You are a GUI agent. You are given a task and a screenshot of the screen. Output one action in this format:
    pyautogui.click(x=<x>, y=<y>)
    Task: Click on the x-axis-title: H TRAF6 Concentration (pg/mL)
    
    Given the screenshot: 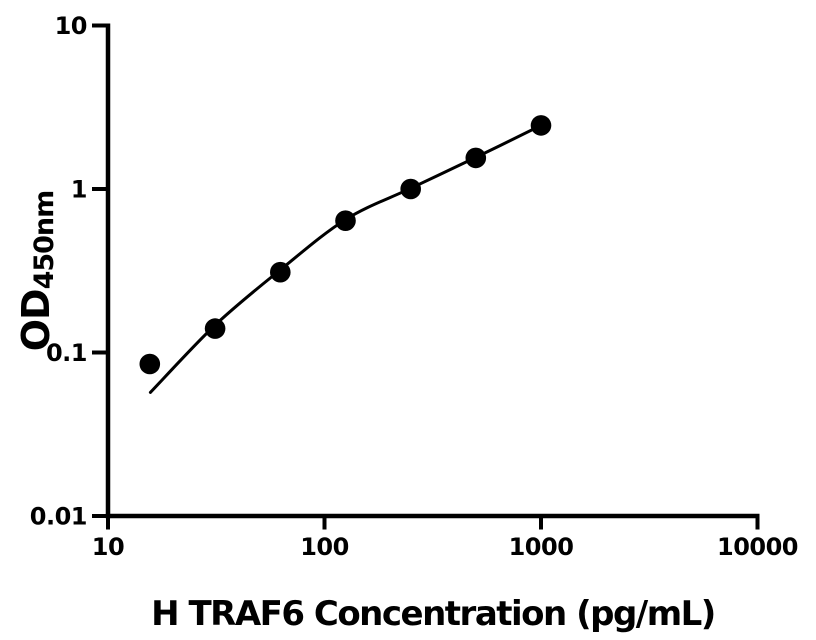 What is the action you would take?
    pyautogui.click(x=433, y=614)
    